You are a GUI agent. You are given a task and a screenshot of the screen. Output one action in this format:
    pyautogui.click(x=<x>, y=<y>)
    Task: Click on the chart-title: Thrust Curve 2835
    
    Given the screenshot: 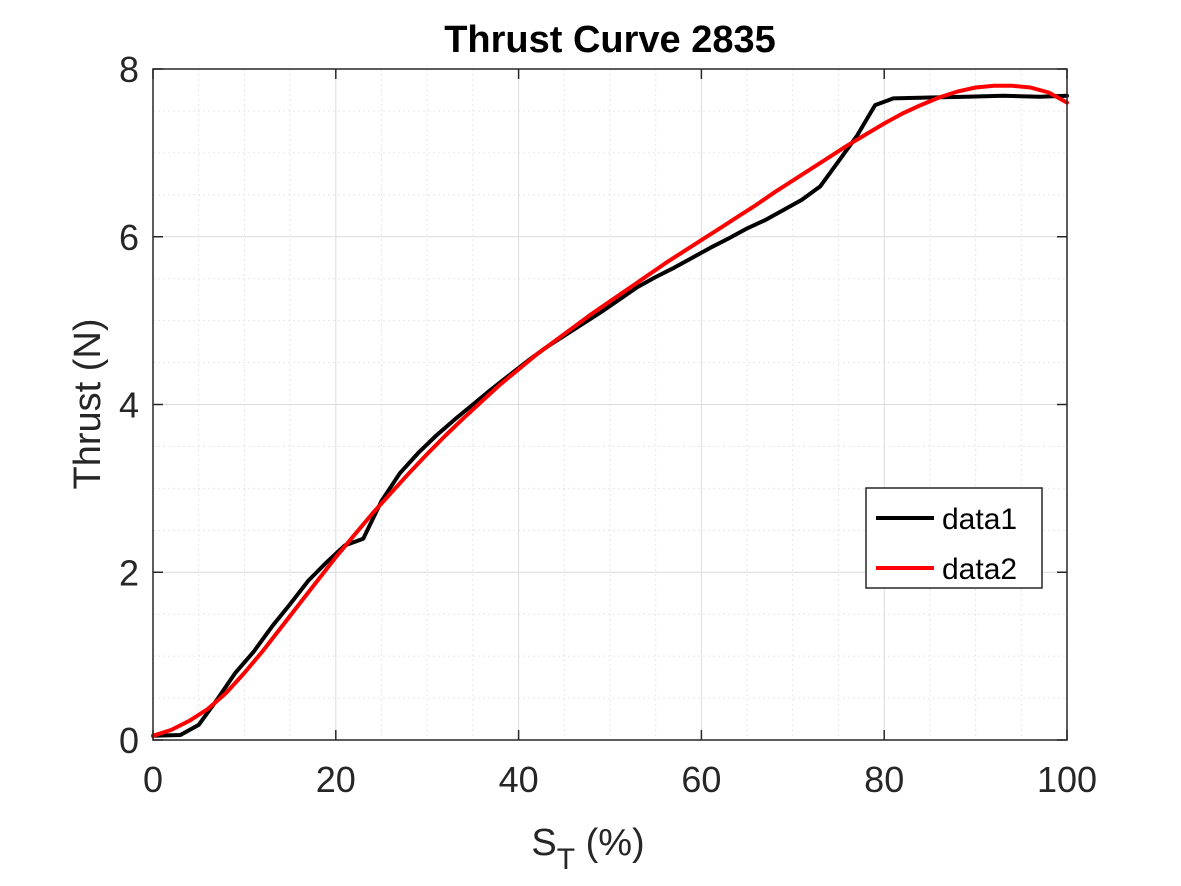 What is the action you would take?
    pyautogui.click(x=610, y=40)
    